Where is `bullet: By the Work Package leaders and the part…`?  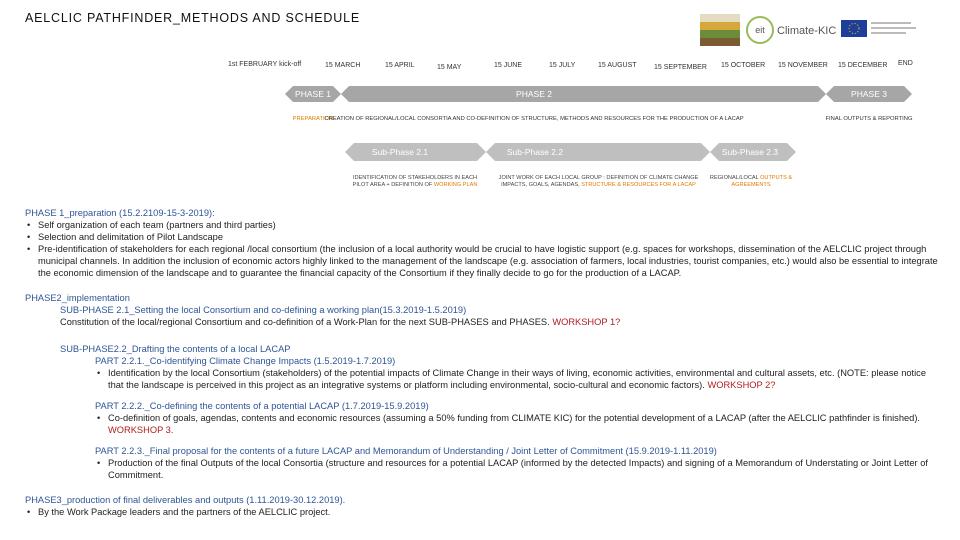
bullet: By the Work Package leaders and the part… is located at coordinates (482, 512).